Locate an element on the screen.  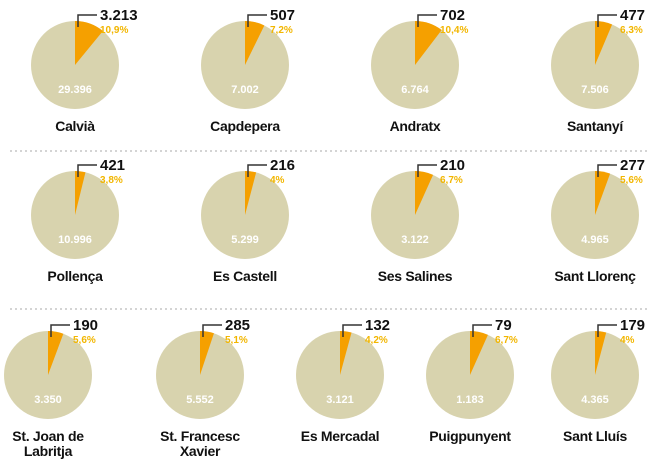
slice-value: 79 is located at coordinates (503, 325).